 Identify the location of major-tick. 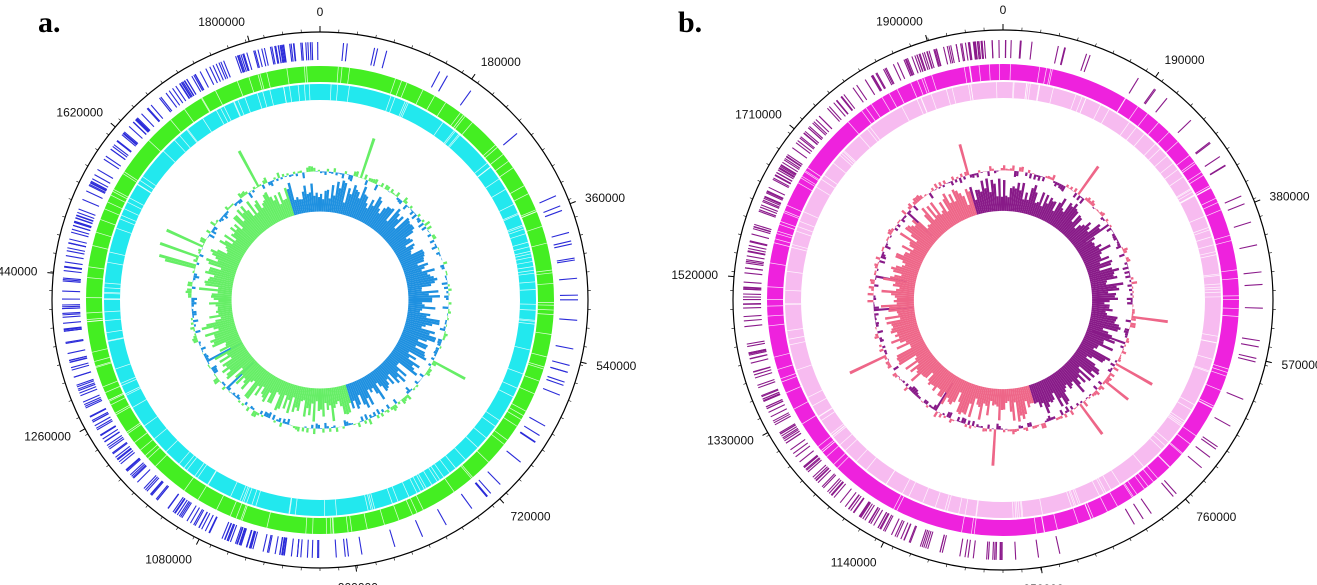
(1257, 201).